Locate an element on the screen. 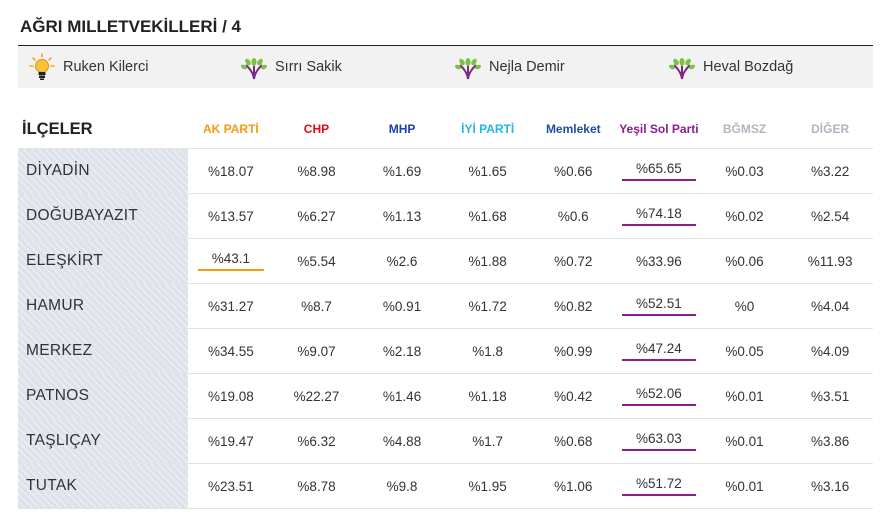 The height and width of the screenshot is (518, 880). vote-cell: %1.65 is located at coordinates (487, 171).